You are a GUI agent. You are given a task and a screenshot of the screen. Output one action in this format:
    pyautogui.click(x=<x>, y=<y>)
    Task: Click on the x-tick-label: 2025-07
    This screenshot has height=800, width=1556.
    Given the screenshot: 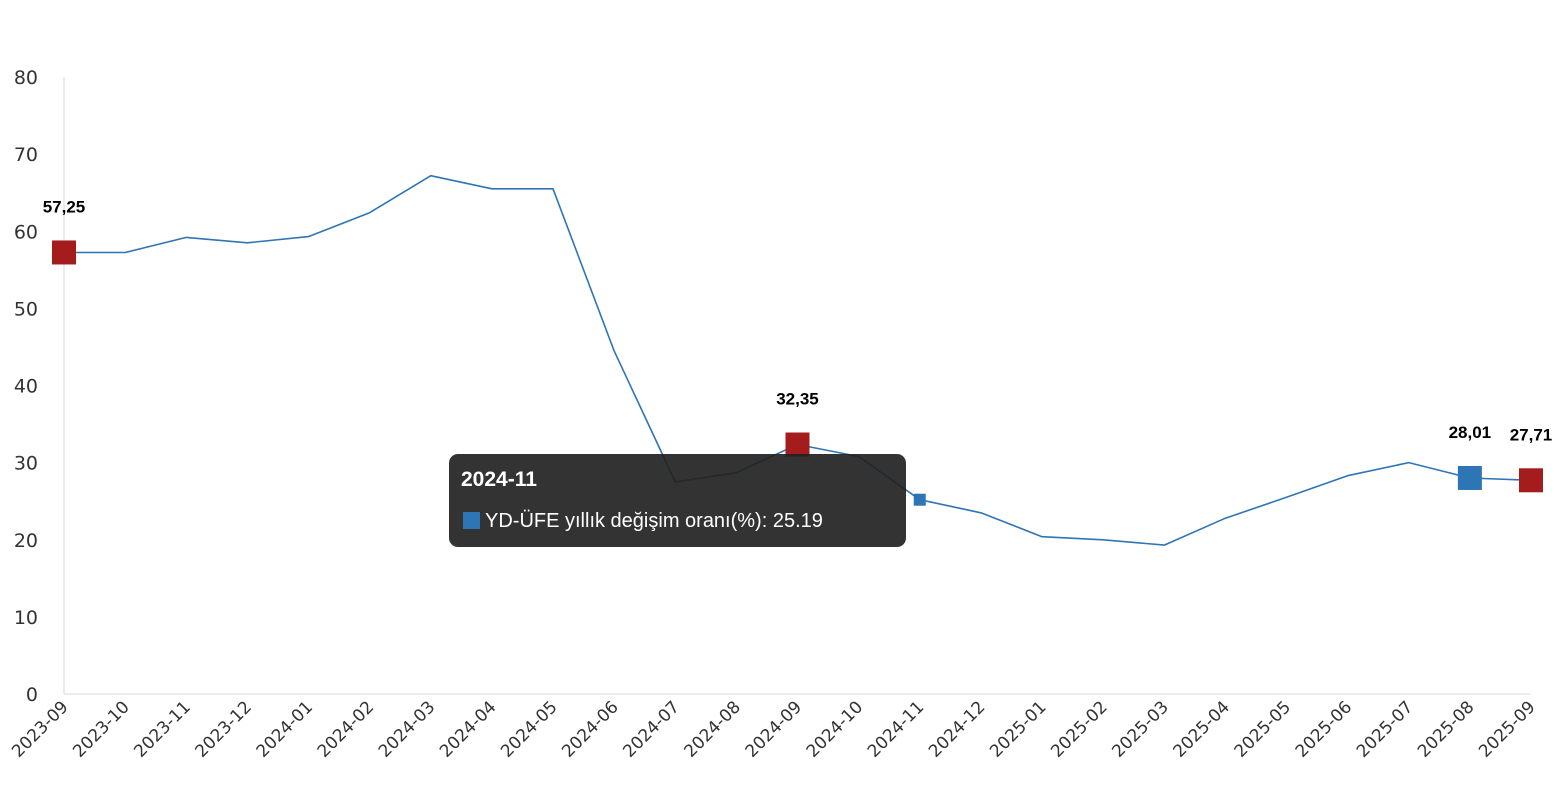 What is the action you would take?
    pyautogui.click(x=1385, y=729)
    